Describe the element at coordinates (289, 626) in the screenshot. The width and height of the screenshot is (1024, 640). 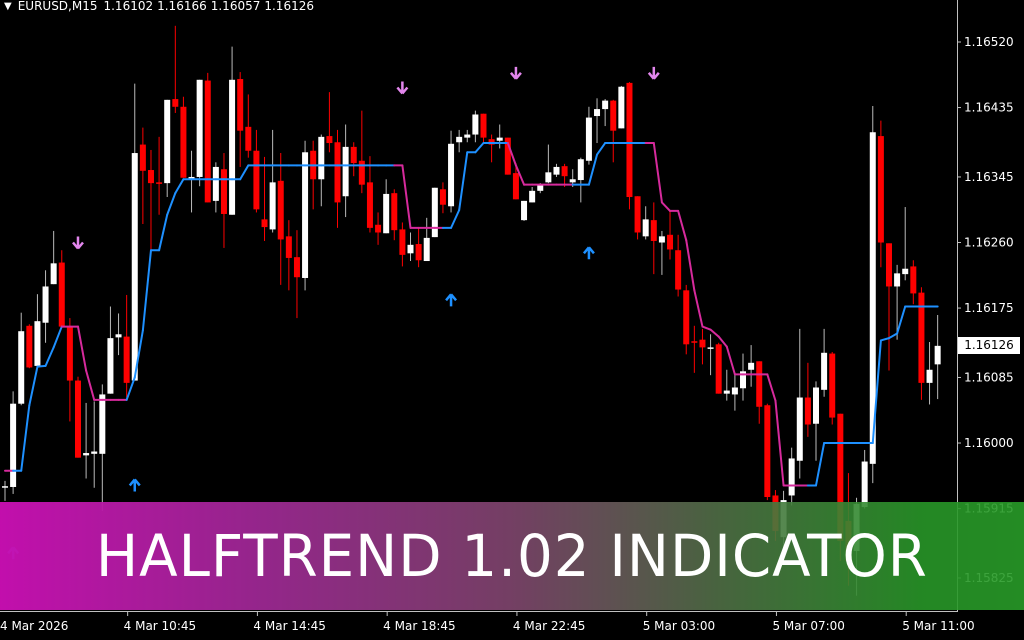
I see `time-tick-label: 4 Mar 14:45` at that location.